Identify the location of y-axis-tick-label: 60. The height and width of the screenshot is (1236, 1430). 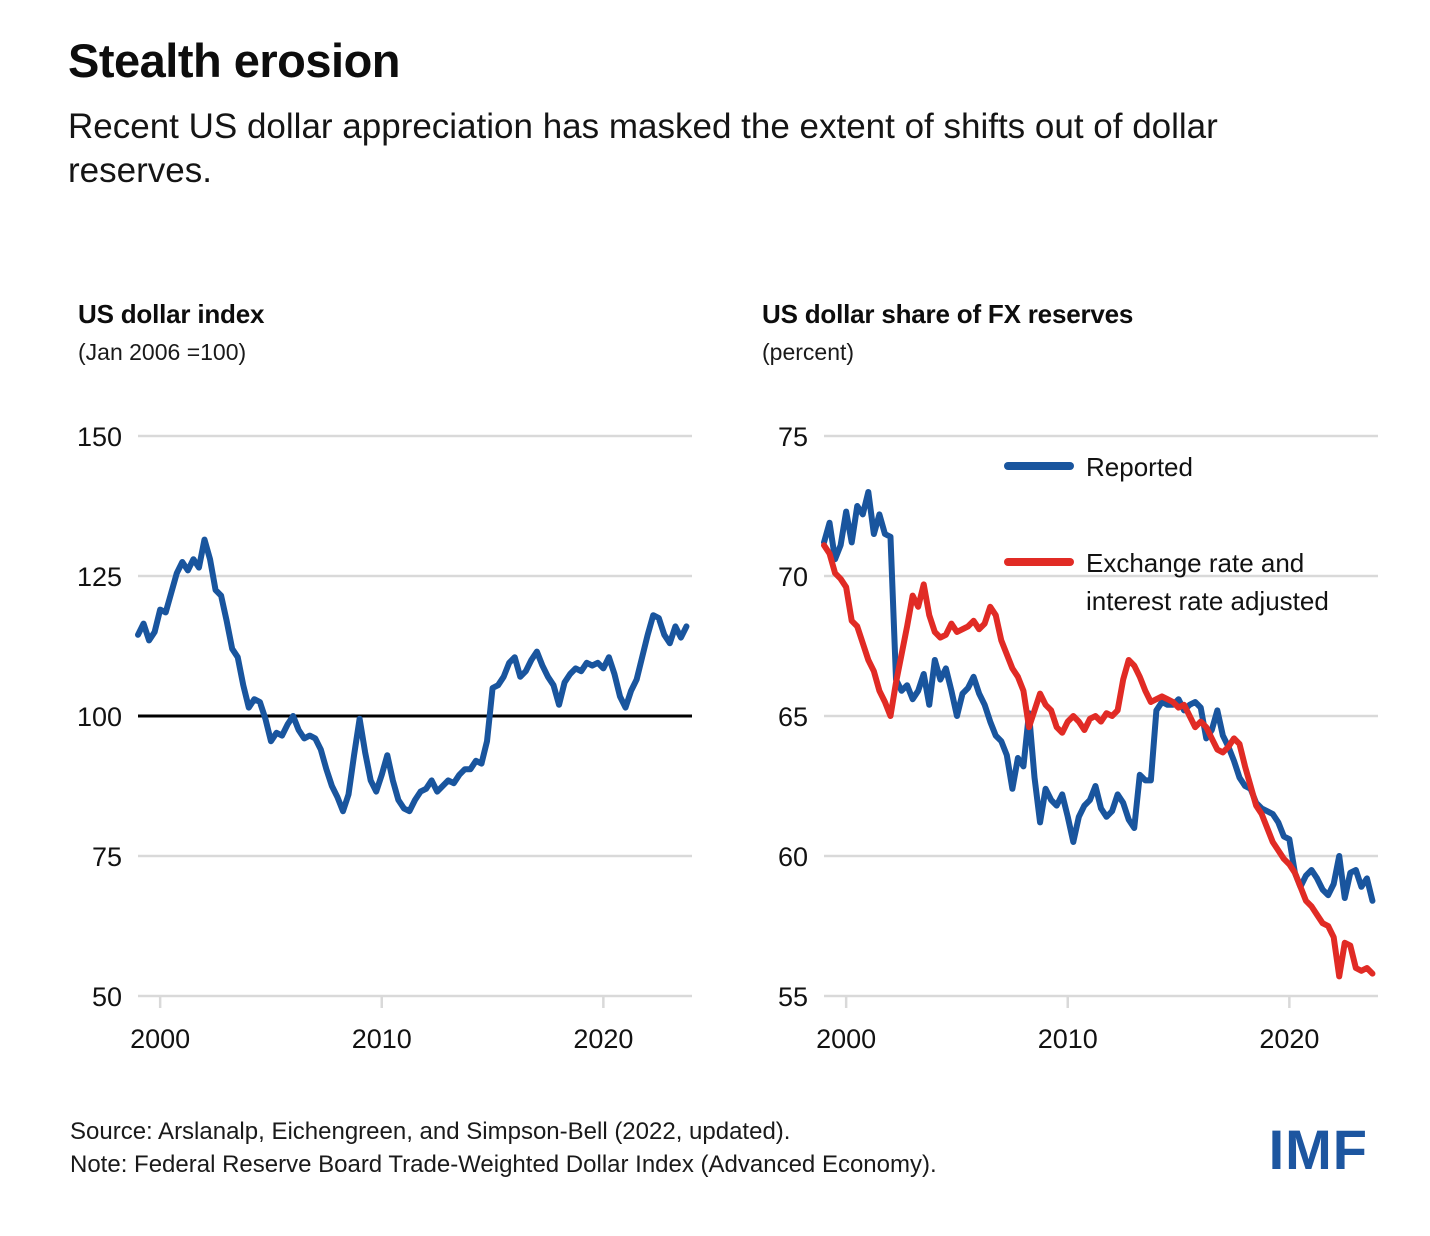
(793, 857).